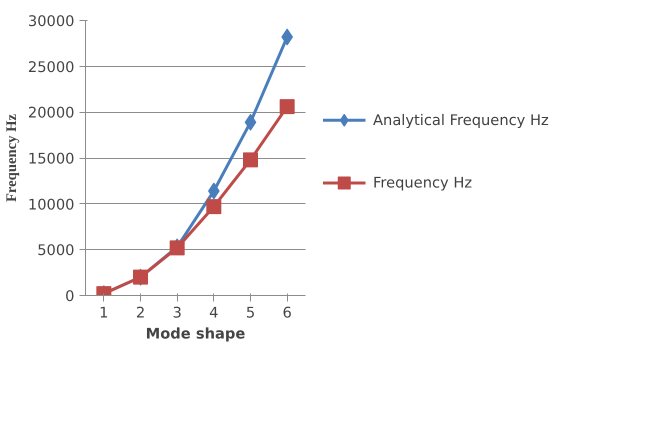 Image resolution: width=664 pixels, height=421 pixels. Describe the element at coordinates (51, 21) in the screenshot. I see `y-tick-label: 30000` at that location.